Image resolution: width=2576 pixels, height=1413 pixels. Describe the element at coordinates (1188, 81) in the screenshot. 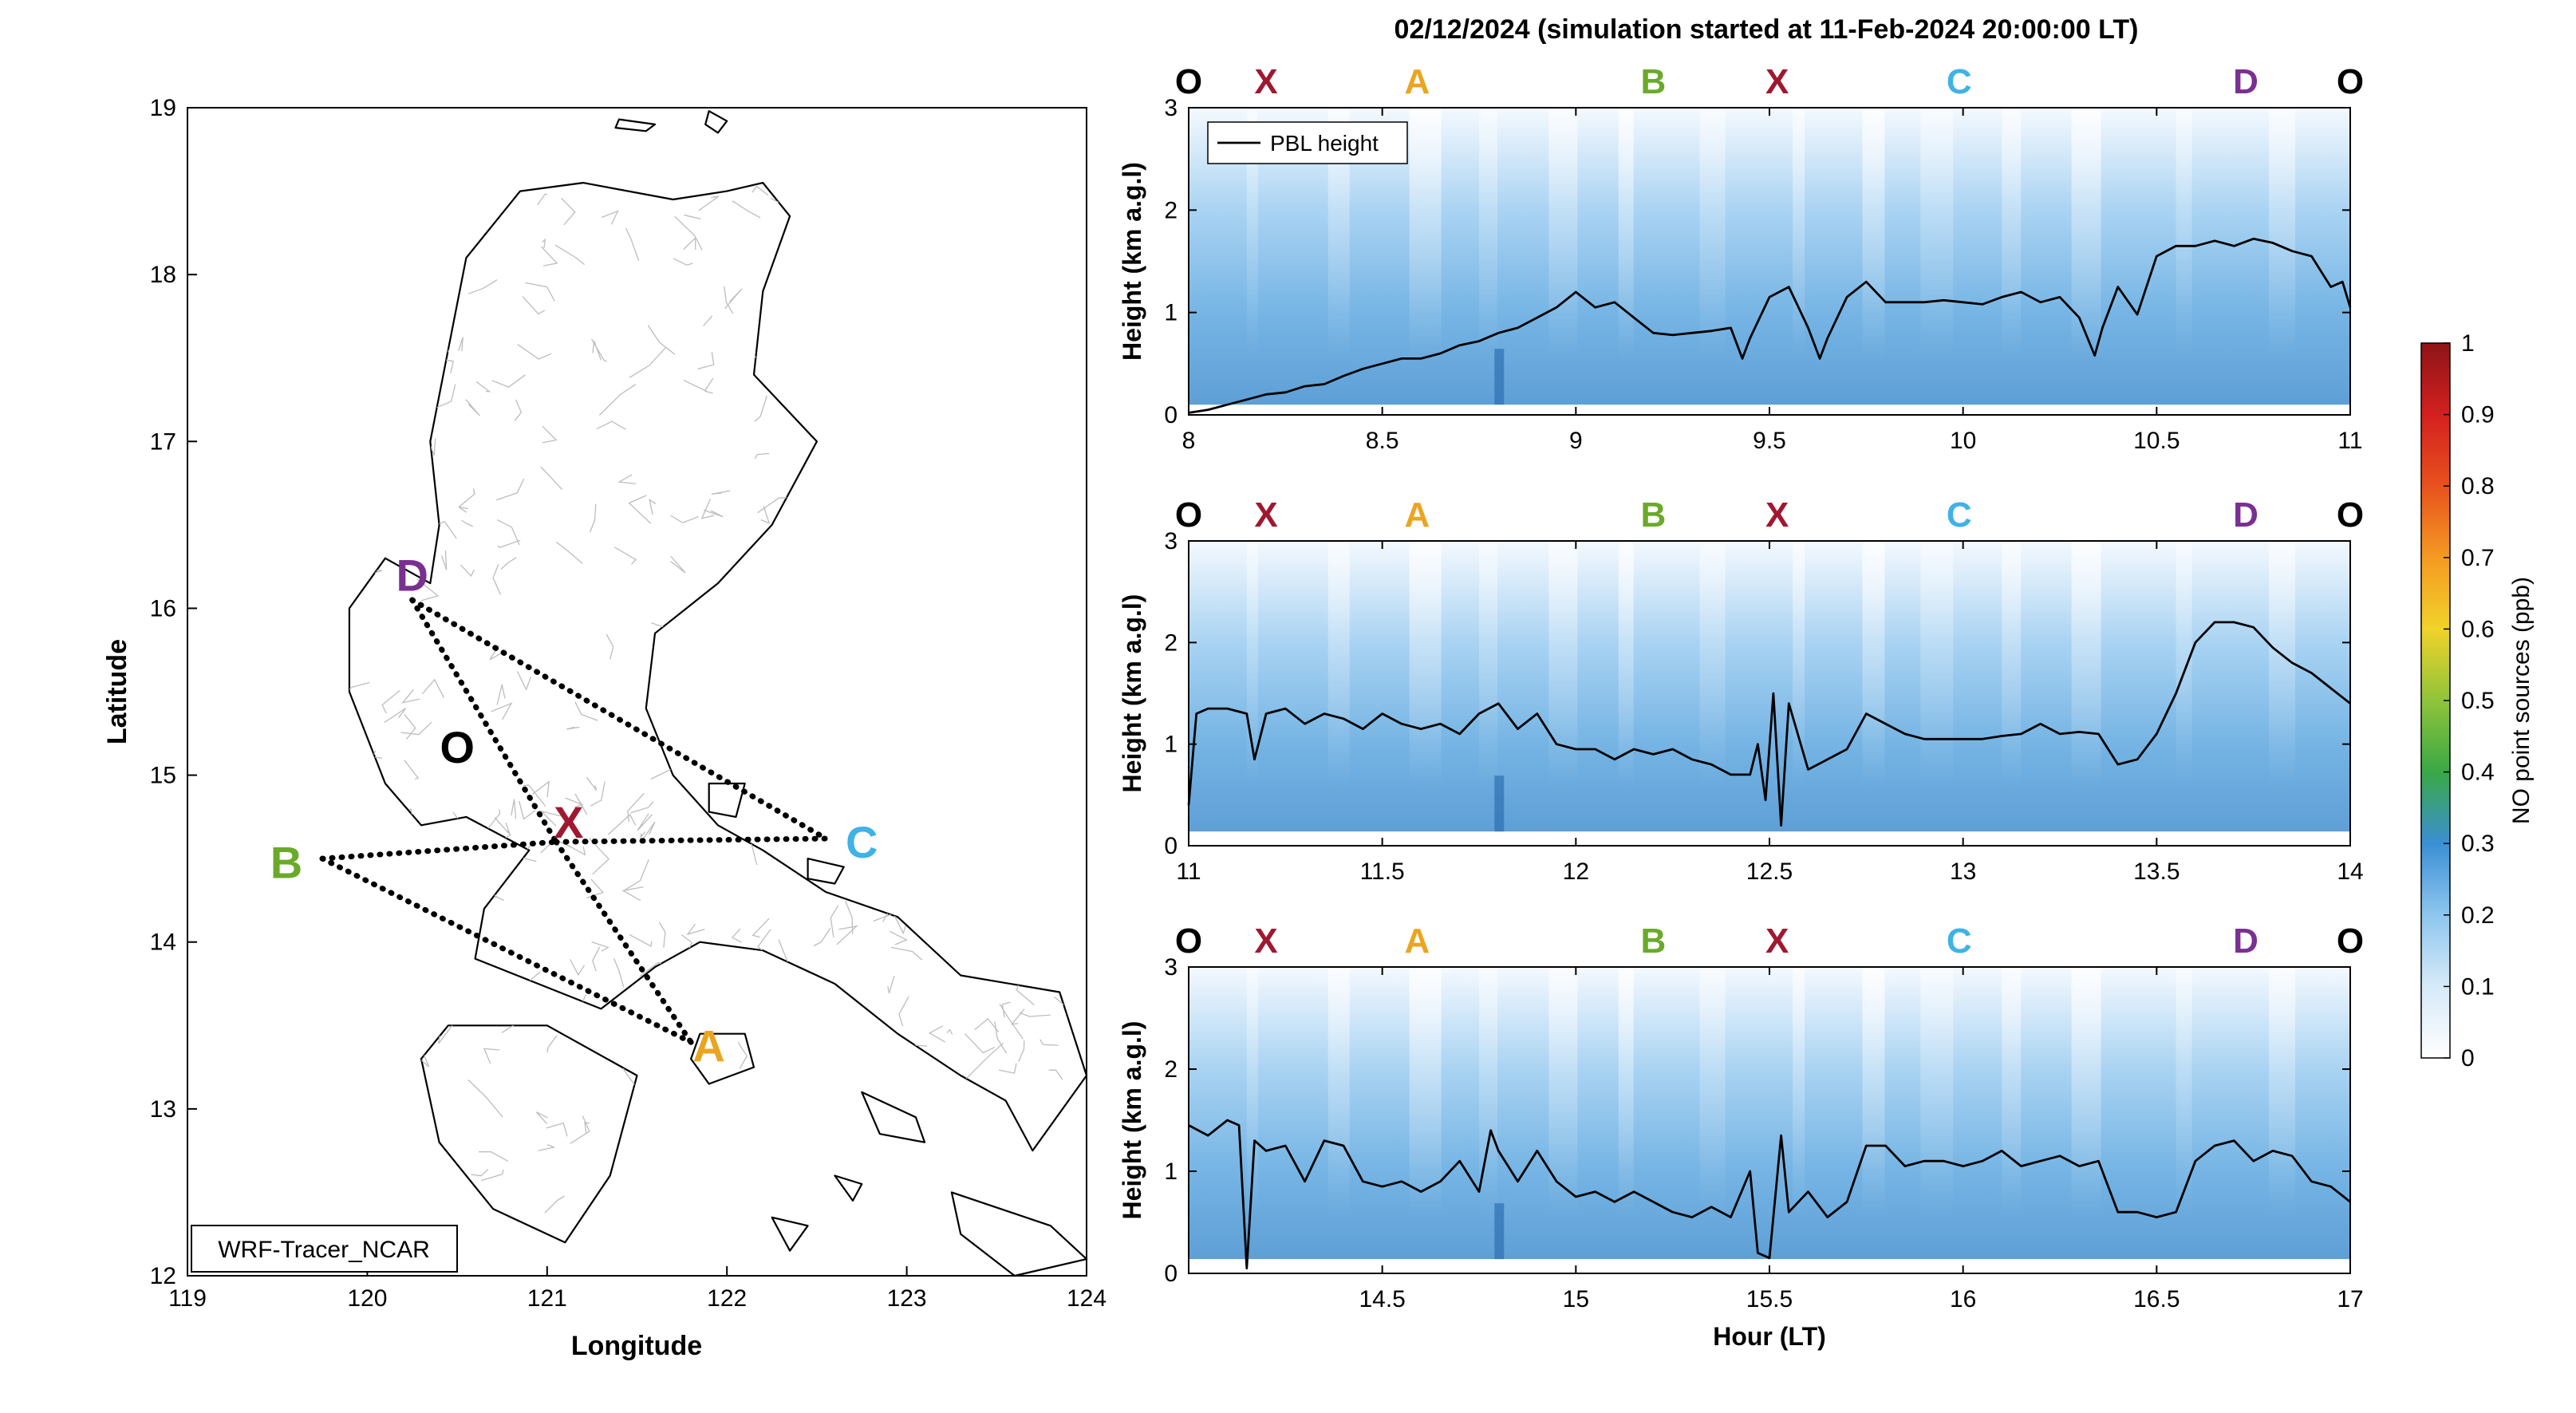

I see `route-label-o: O` at that location.